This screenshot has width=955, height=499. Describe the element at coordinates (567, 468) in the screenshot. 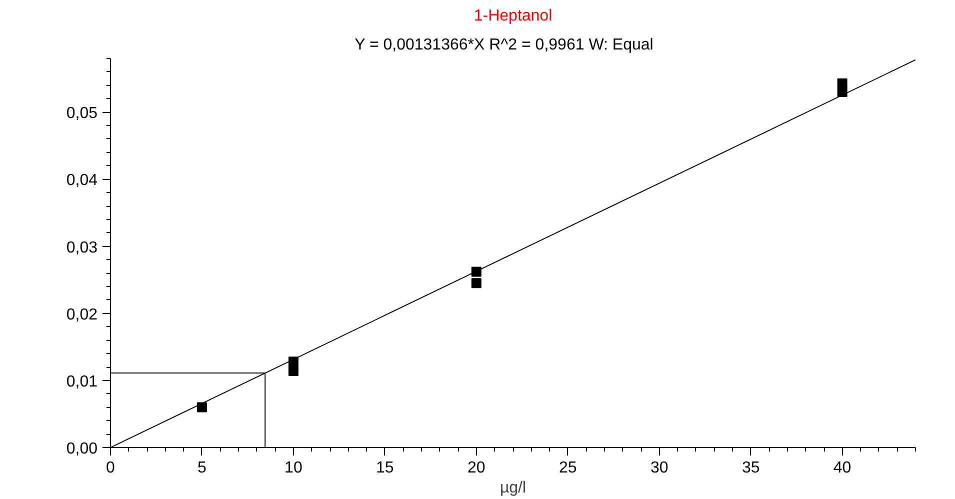

I see `x-tick-label: 25` at that location.